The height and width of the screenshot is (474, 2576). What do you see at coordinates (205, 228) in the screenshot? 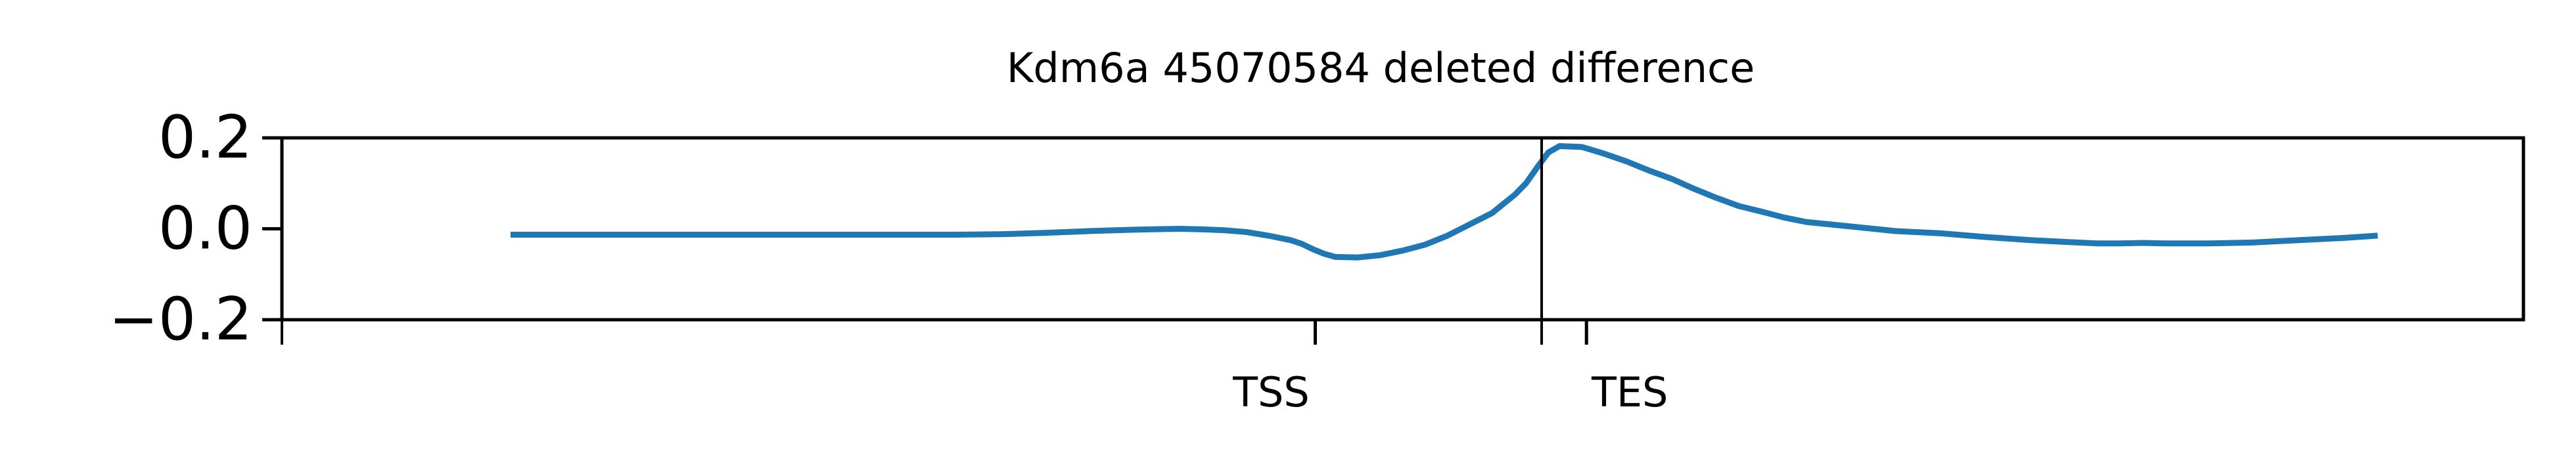
I see `y-tick-label-1: 0.0` at bounding box center [205, 228].